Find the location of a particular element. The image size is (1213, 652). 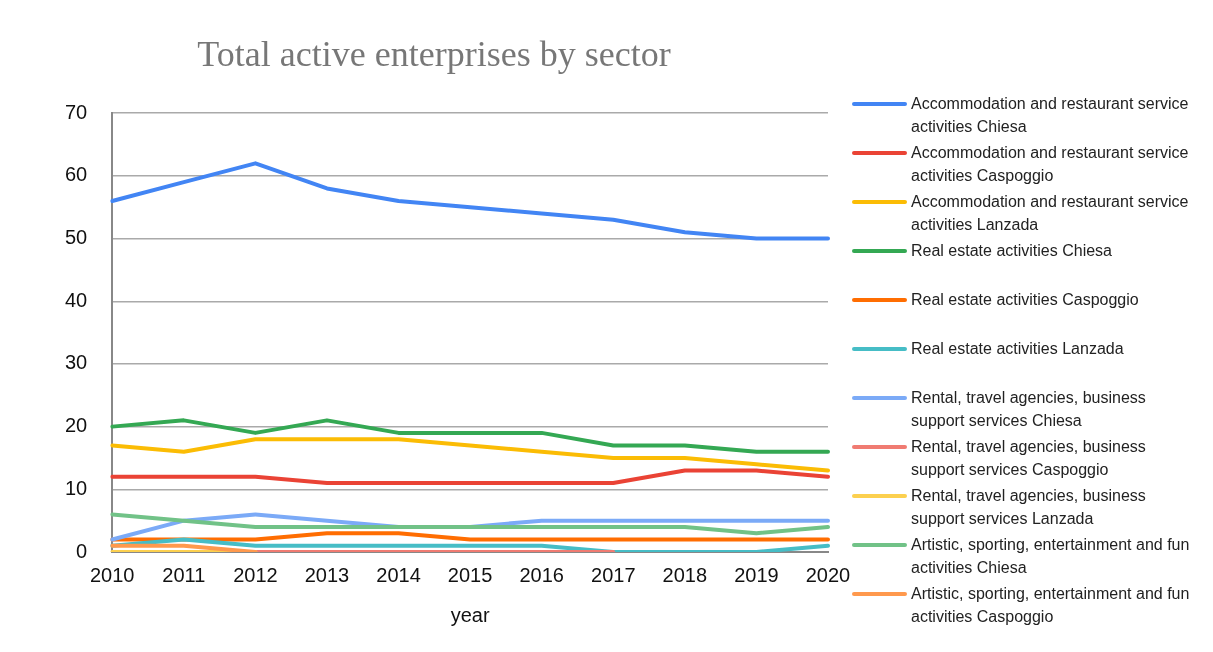

y-tick-label: 60 is located at coordinates (76, 174).